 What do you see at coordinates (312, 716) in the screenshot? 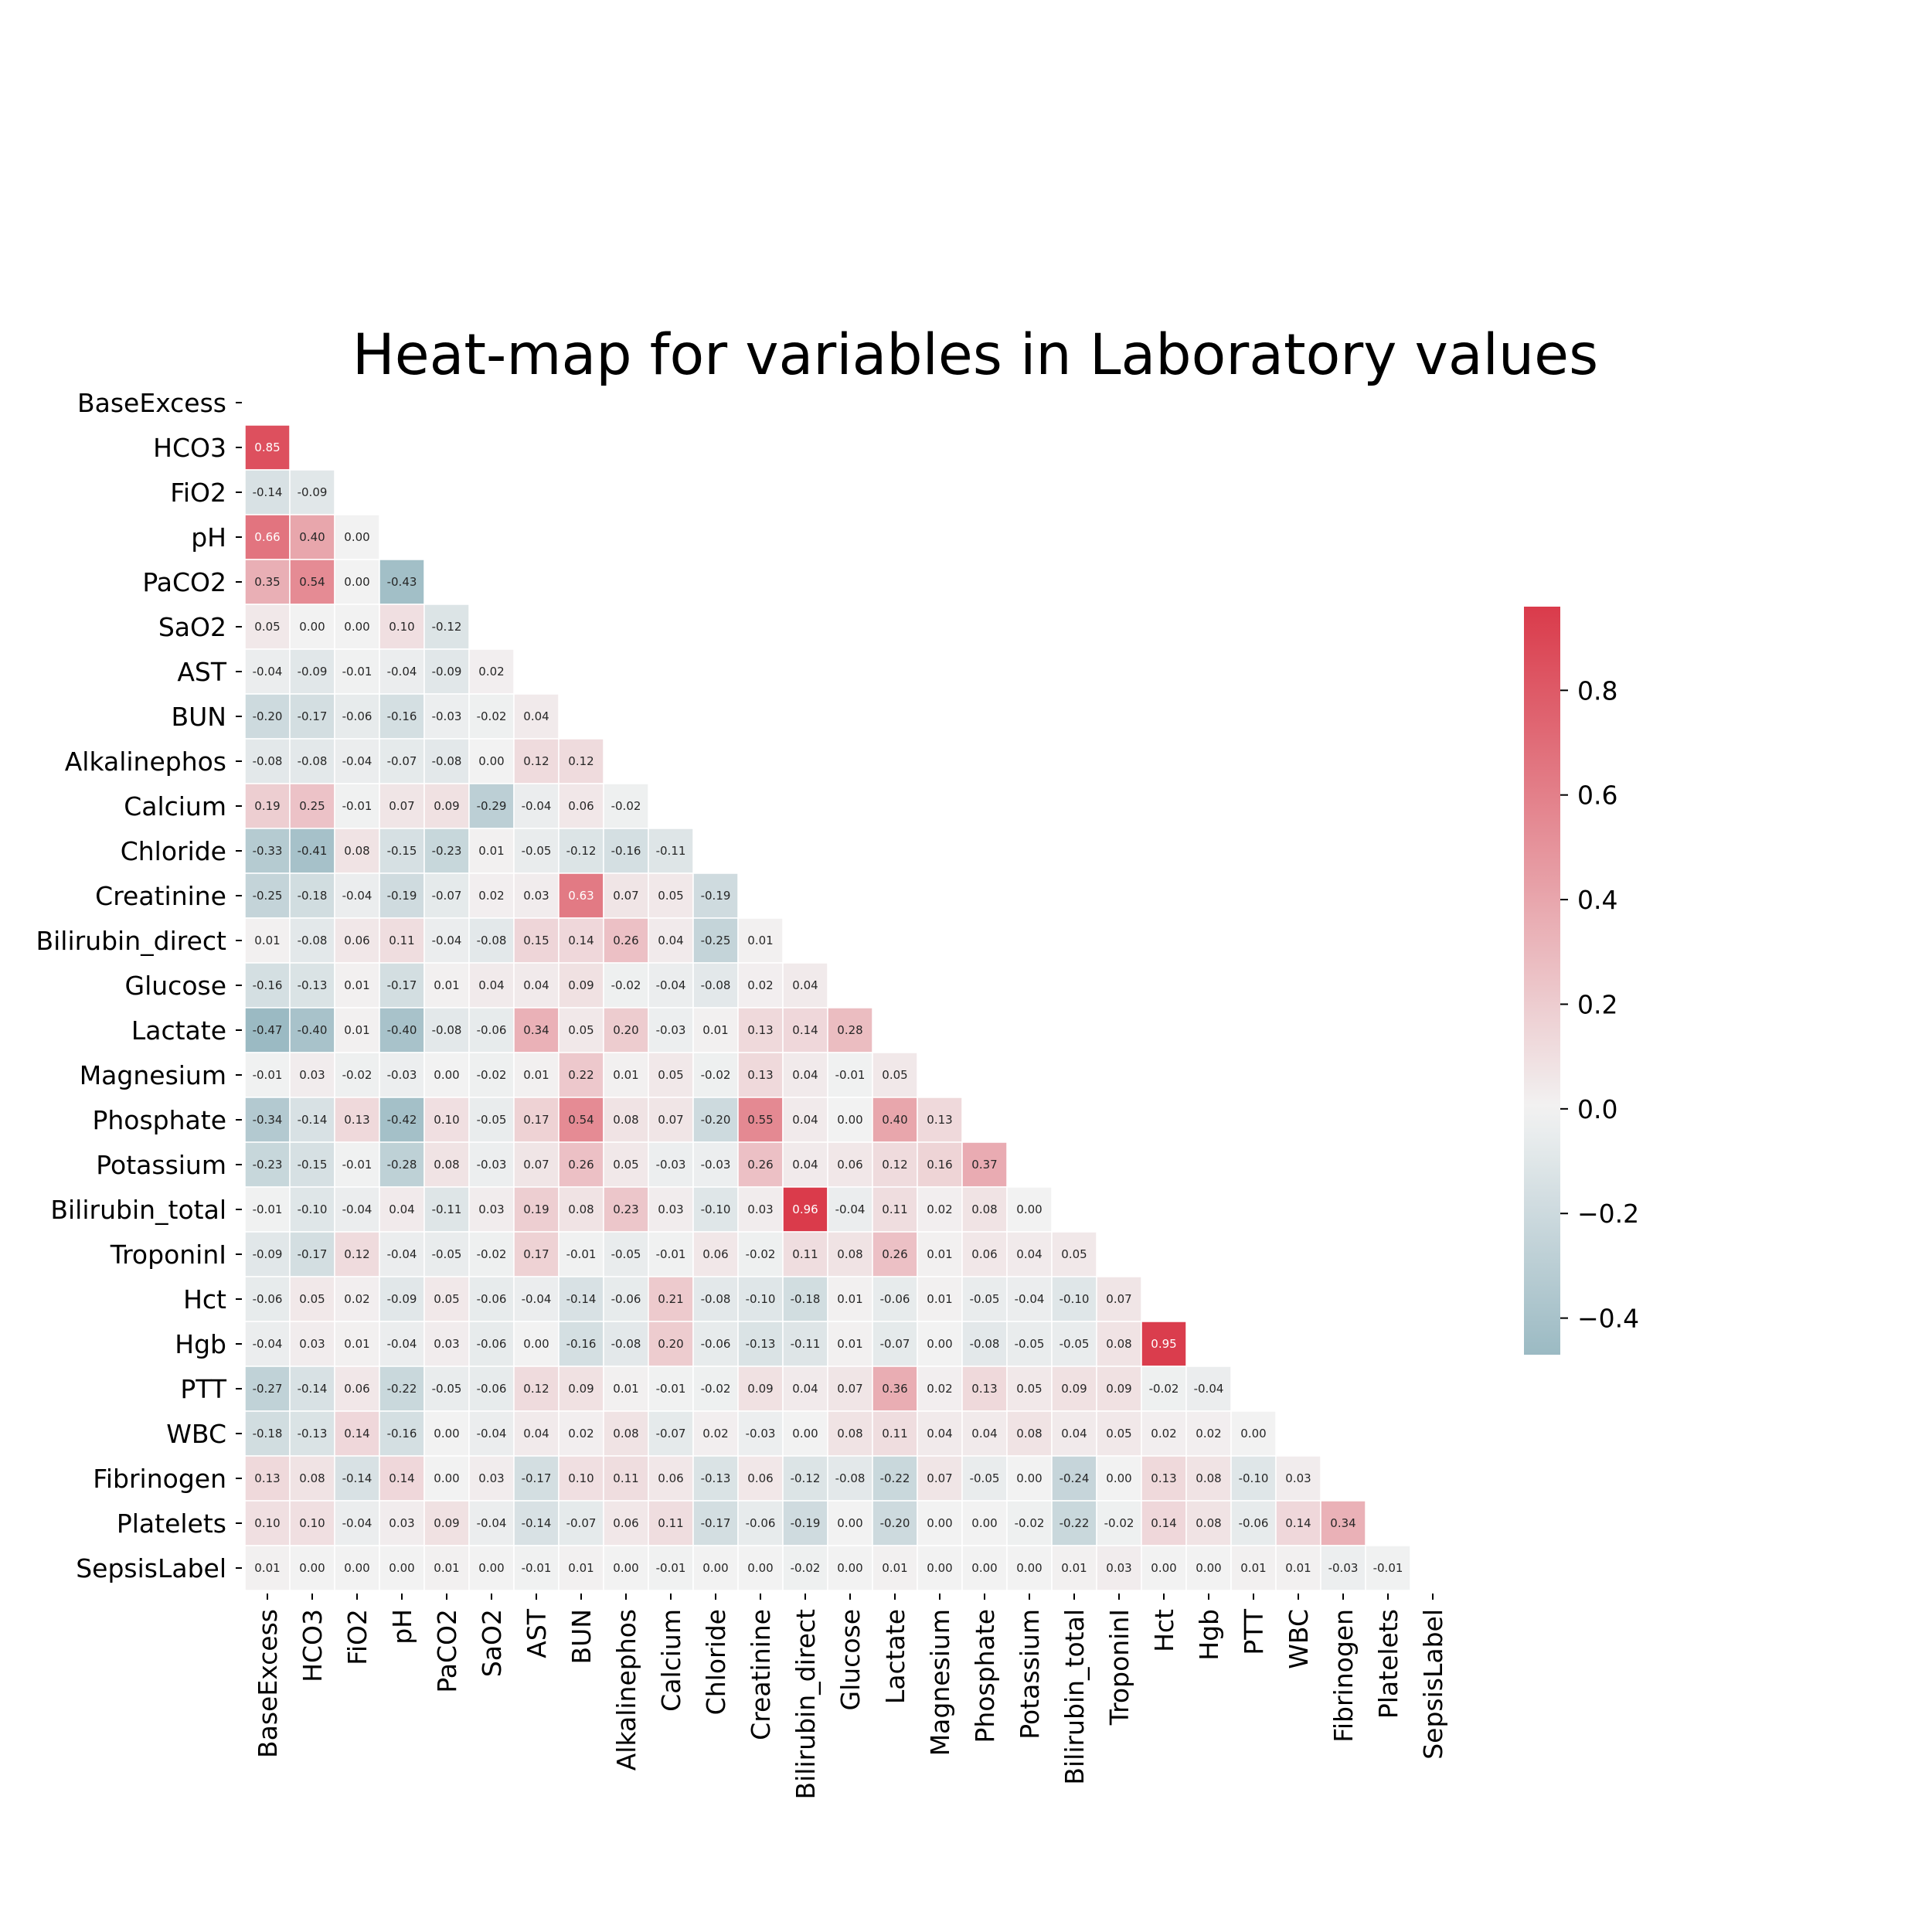
I see `heatmap-cell-BUN-HCO3` at bounding box center [312, 716].